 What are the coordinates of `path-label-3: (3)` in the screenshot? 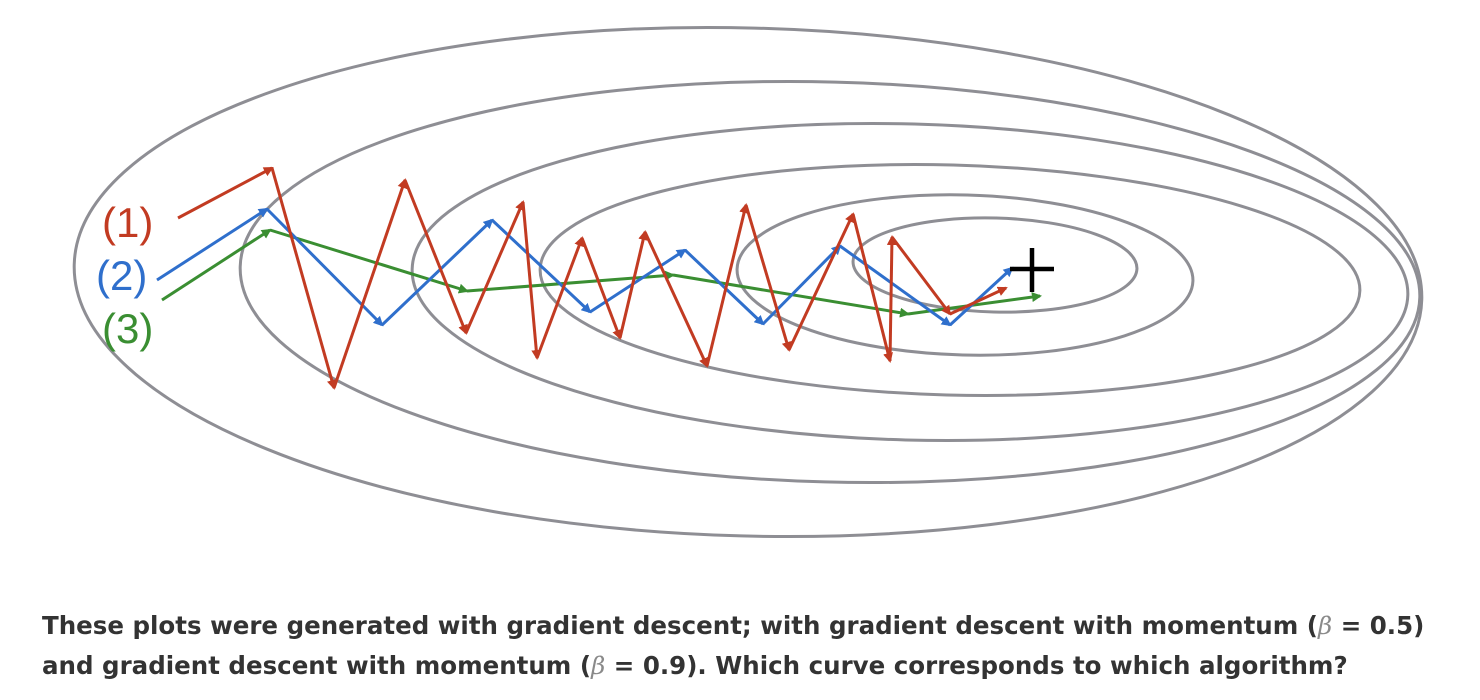 It's located at (128, 328).